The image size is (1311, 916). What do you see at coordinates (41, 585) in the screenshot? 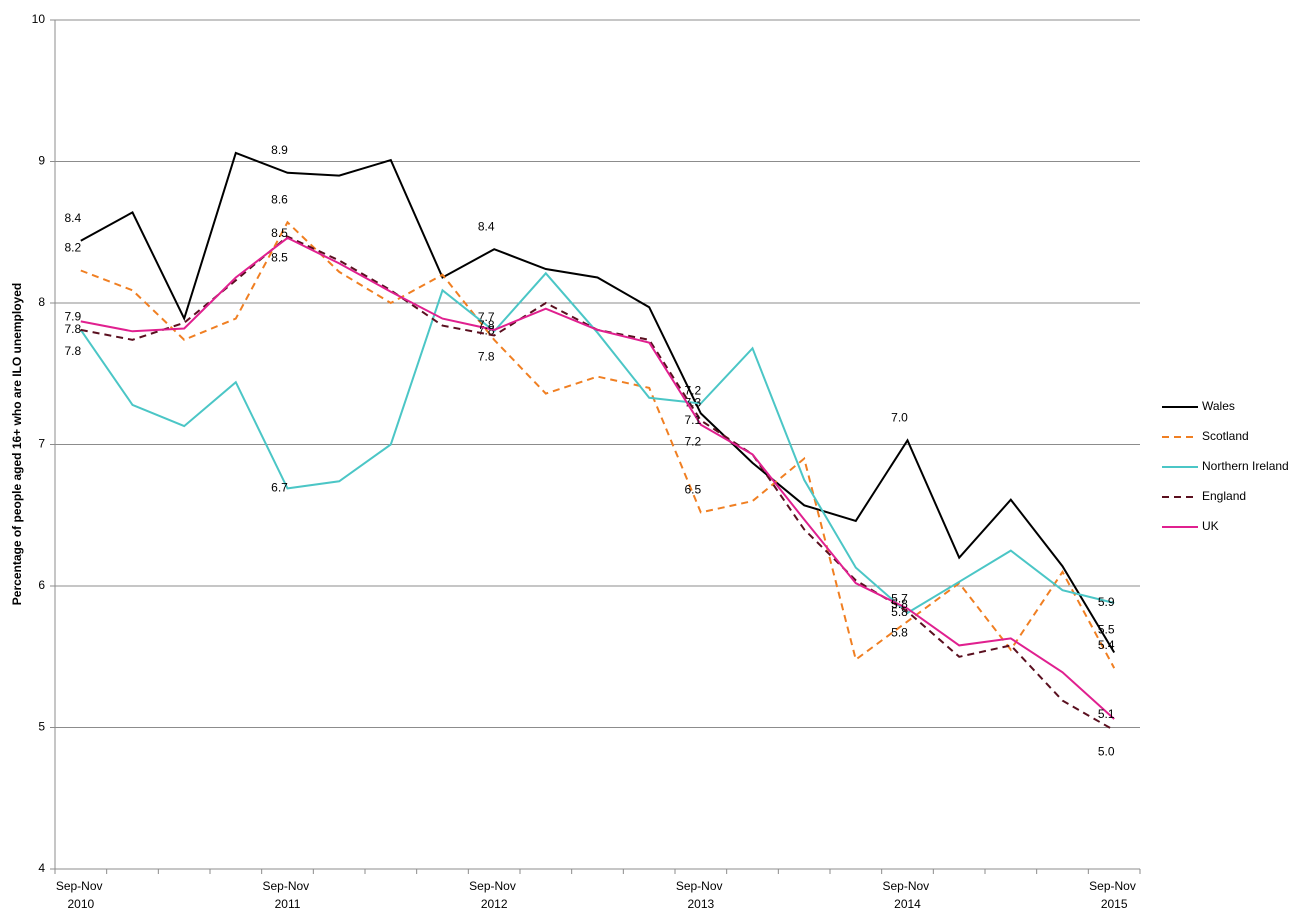
I see `y-tick-label: 6` at bounding box center [41, 585].